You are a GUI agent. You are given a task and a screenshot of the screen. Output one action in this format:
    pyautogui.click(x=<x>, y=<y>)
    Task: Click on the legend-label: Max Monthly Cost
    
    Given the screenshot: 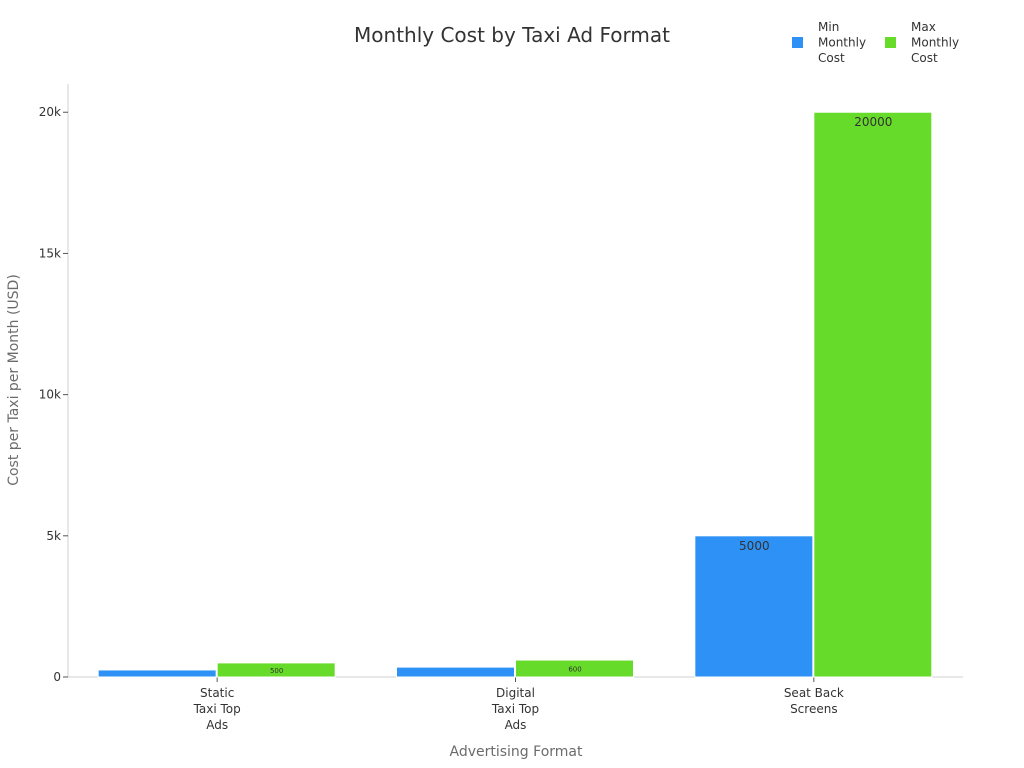 What is the action you would take?
    pyautogui.click(x=935, y=42)
    